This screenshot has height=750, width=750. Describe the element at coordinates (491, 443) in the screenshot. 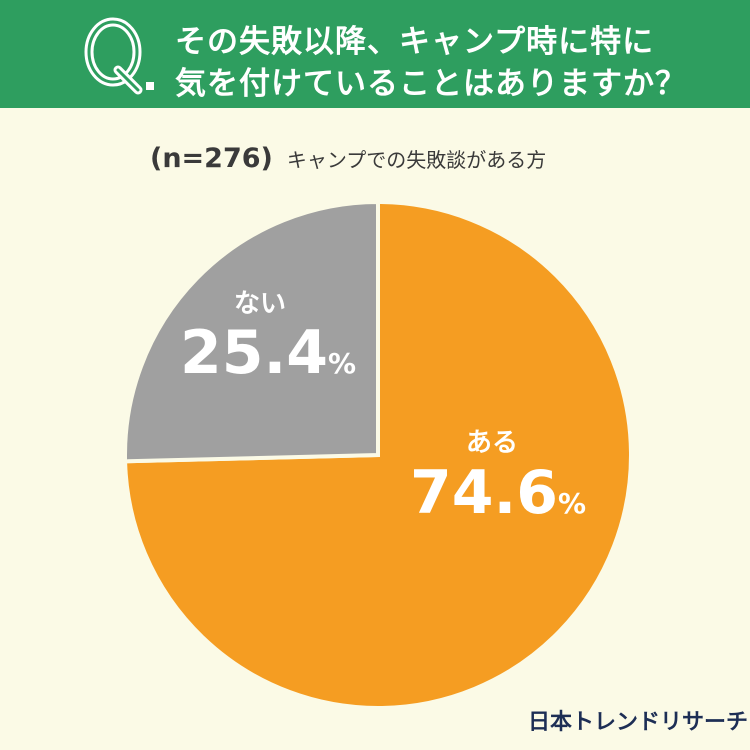

I see `slice-label-aru: ある` at that location.